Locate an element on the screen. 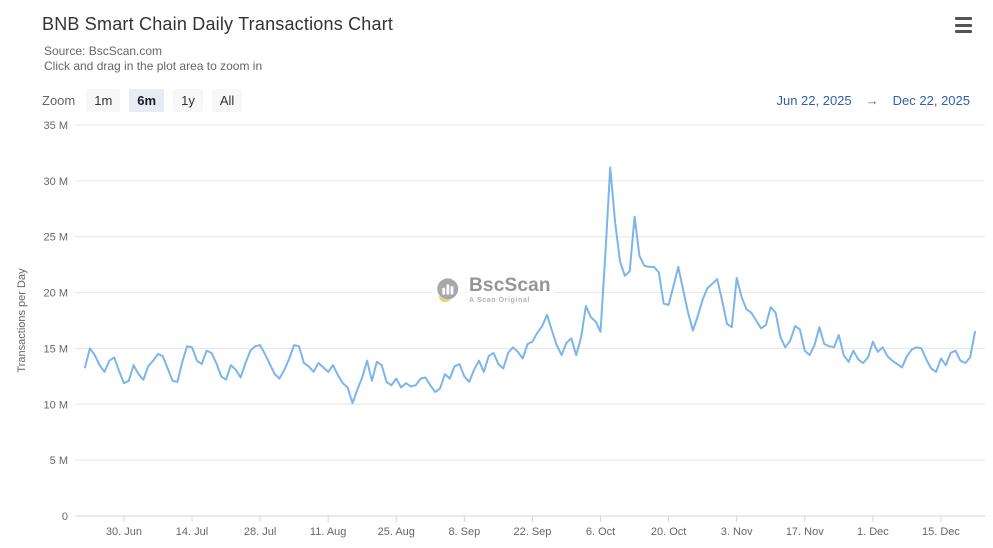 This screenshot has width=993, height=548. zoom-button-1y: 1y is located at coordinates (188, 100).